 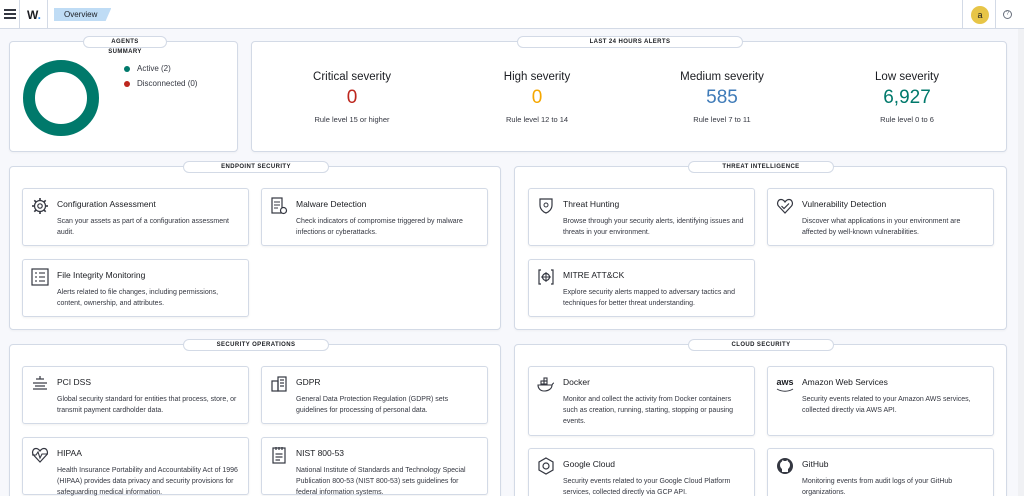 What do you see at coordinates (106, 204) in the screenshot?
I see `card-title: Configuration Assessment` at bounding box center [106, 204].